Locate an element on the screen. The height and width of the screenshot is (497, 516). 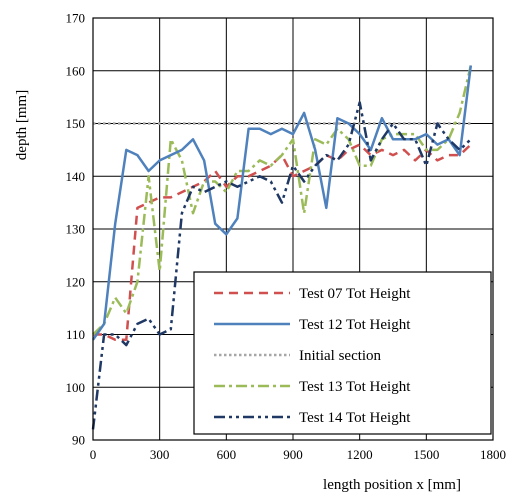
legend-label: Initial section is located at coordinates (340, 356).